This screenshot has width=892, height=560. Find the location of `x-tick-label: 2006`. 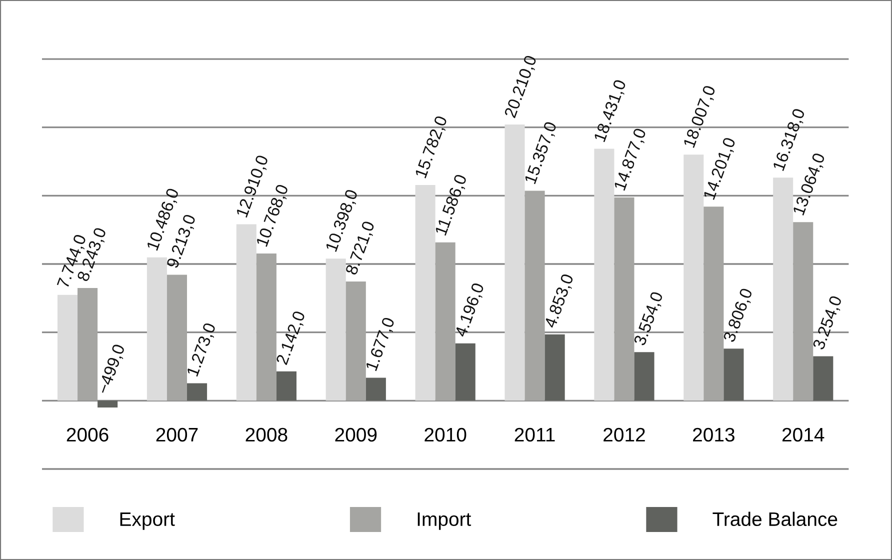

x-tick-label: 2006 is located at coordinates (87, 435).